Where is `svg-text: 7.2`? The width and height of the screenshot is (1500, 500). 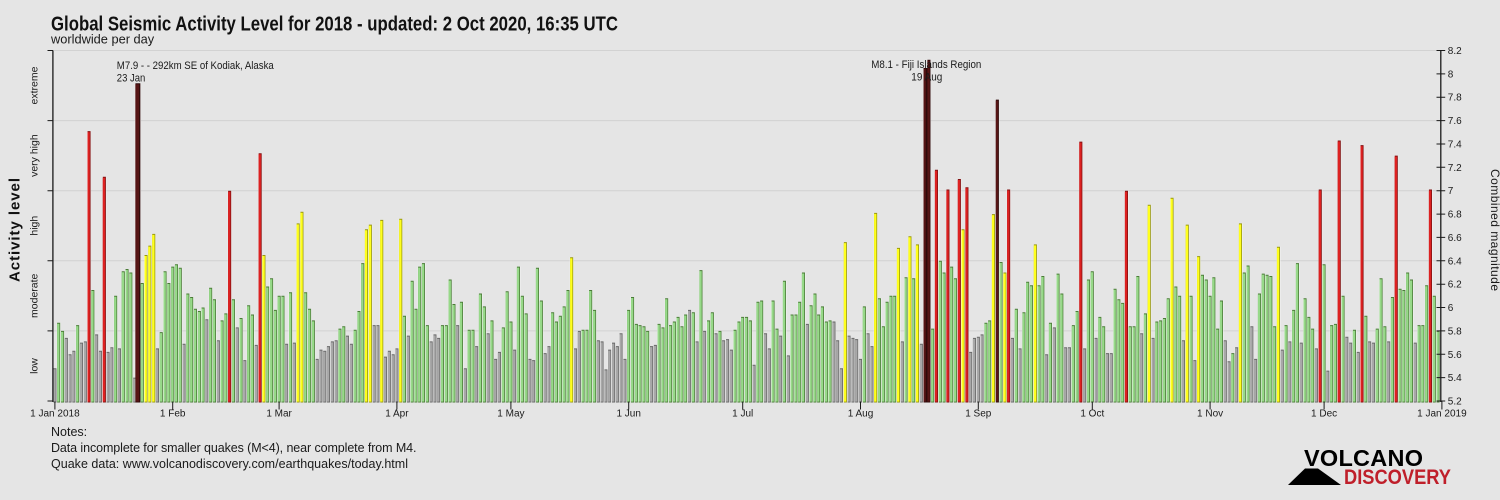 svg-text: 7.2 is located at coordinates (1455, 168).